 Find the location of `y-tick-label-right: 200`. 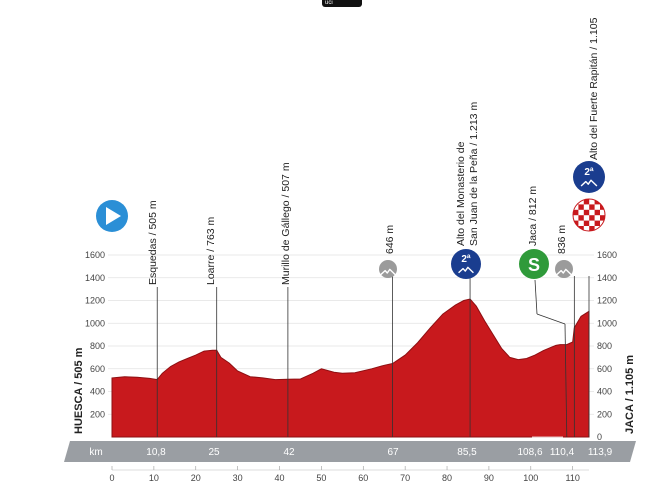

y-tick-label-right: 200 is located at coordinates (604, 414).